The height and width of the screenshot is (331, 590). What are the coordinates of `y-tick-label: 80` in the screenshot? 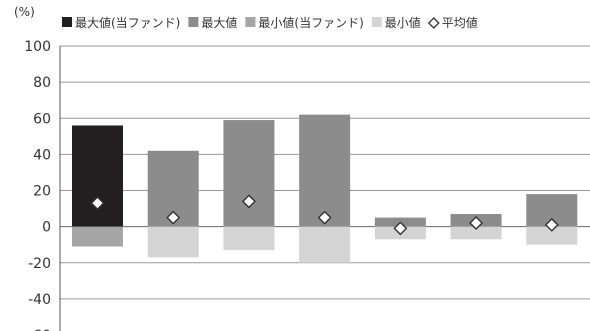 It's located at (42, 83).